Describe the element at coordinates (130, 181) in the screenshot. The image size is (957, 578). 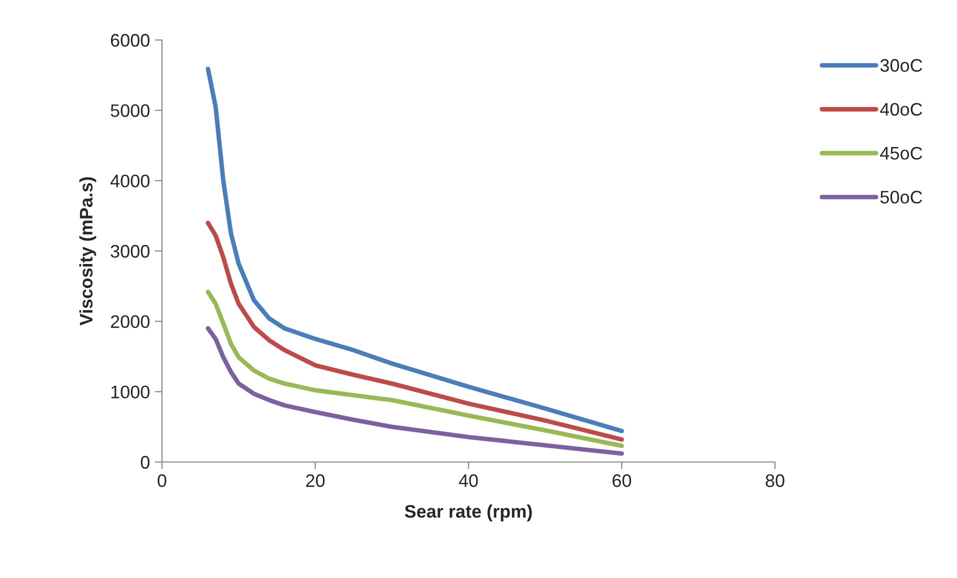
I see `y-tick-label: 4000` at that location.